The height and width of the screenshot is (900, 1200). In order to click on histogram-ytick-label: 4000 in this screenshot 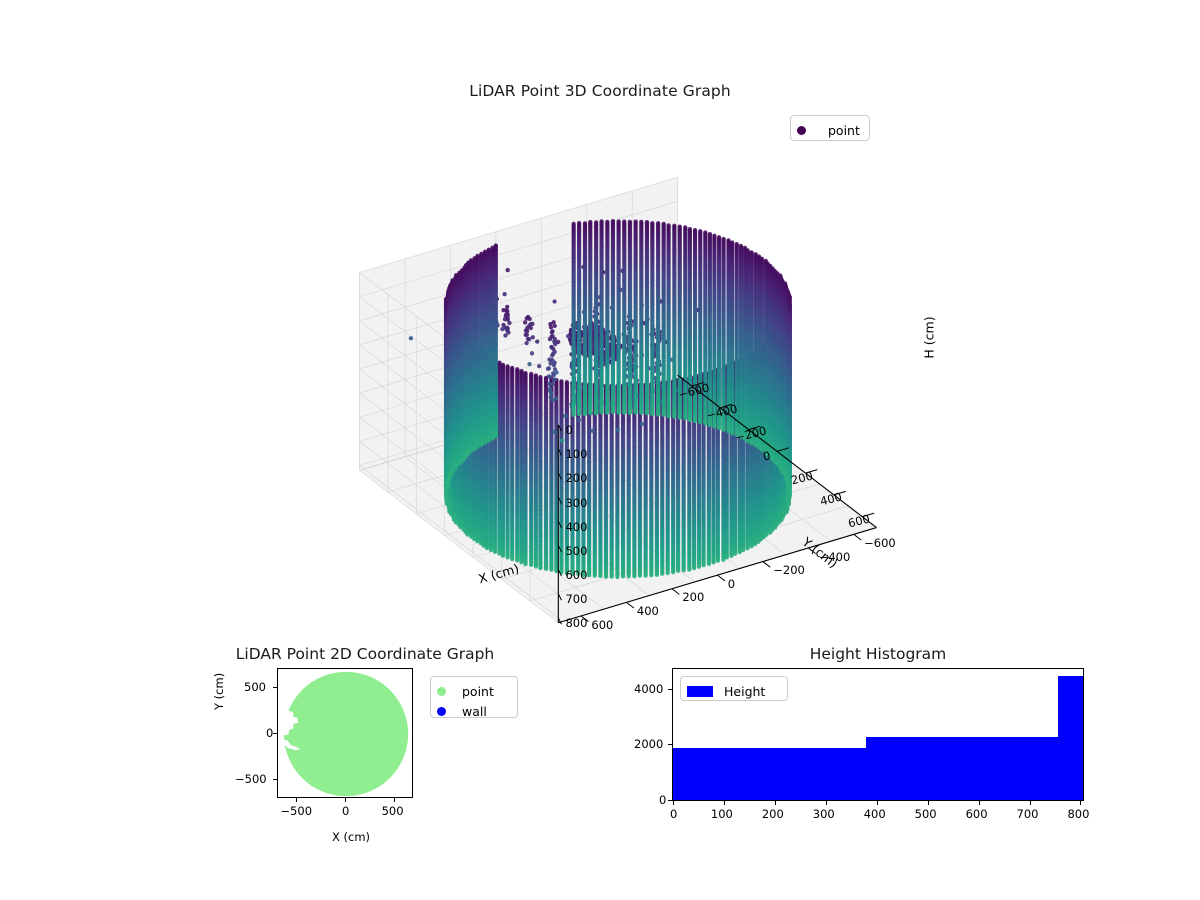, I will do `click(649, 688)`.